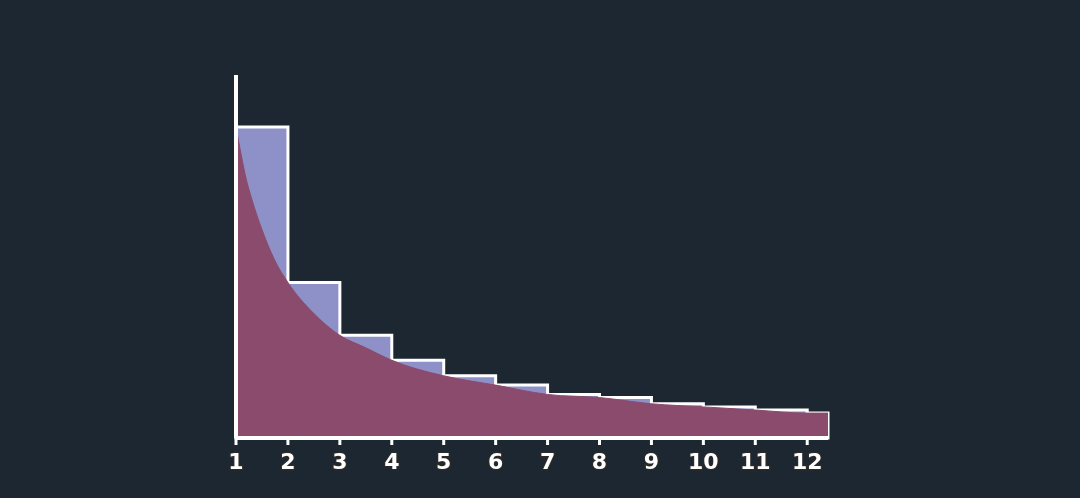 This screenshot has width=1080, height=498. Describe the element at coordinates (444, 461) in the screenshot. I see `x-tick-label: 5` at that location.